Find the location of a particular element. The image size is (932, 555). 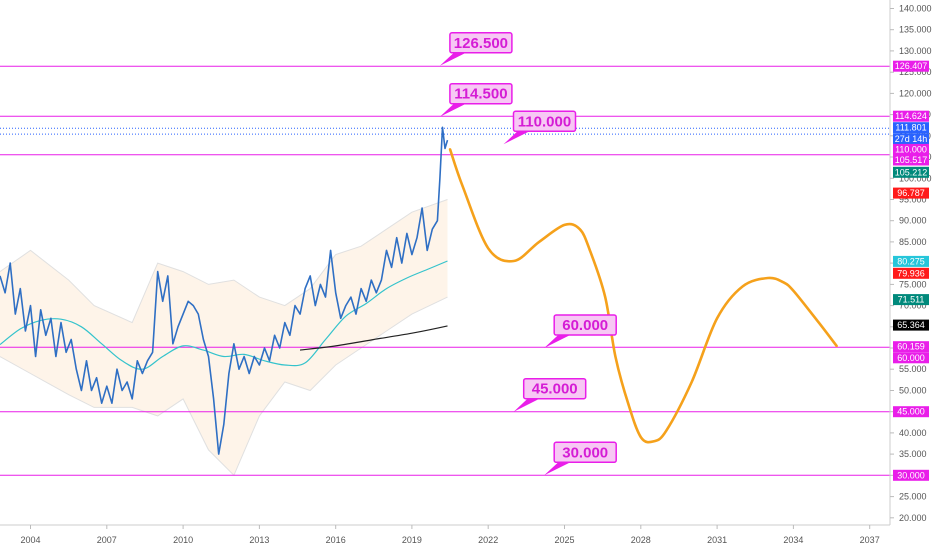

x-tick-label: 2037 is located at coordinates (870, 540).